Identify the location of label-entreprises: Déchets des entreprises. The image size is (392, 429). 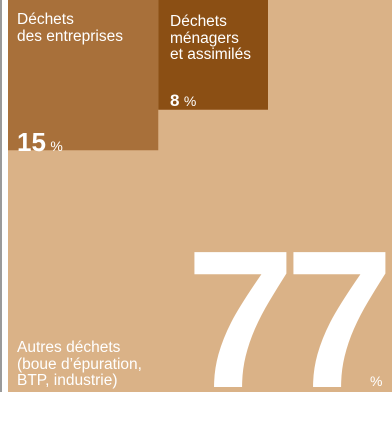
(70, 28).